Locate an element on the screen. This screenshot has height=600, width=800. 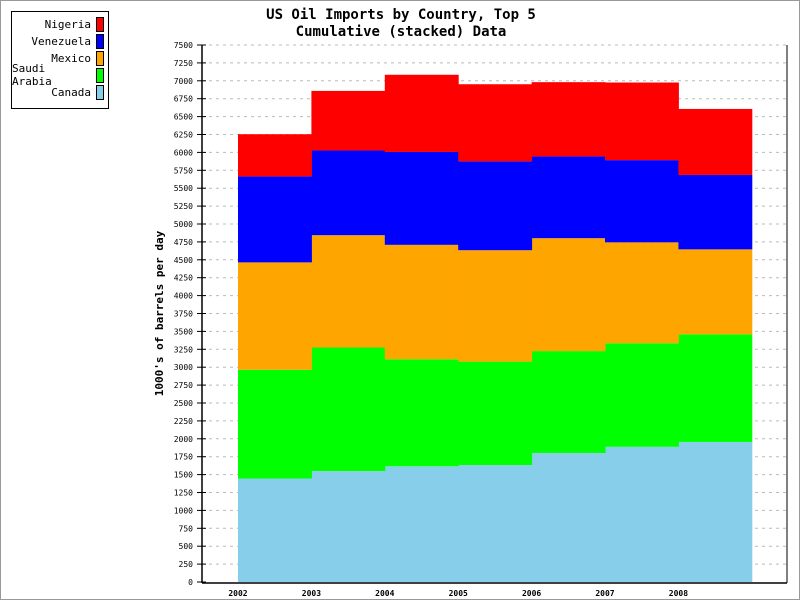
area-segment-mexico-2003 is located at coordinates (348, 291).